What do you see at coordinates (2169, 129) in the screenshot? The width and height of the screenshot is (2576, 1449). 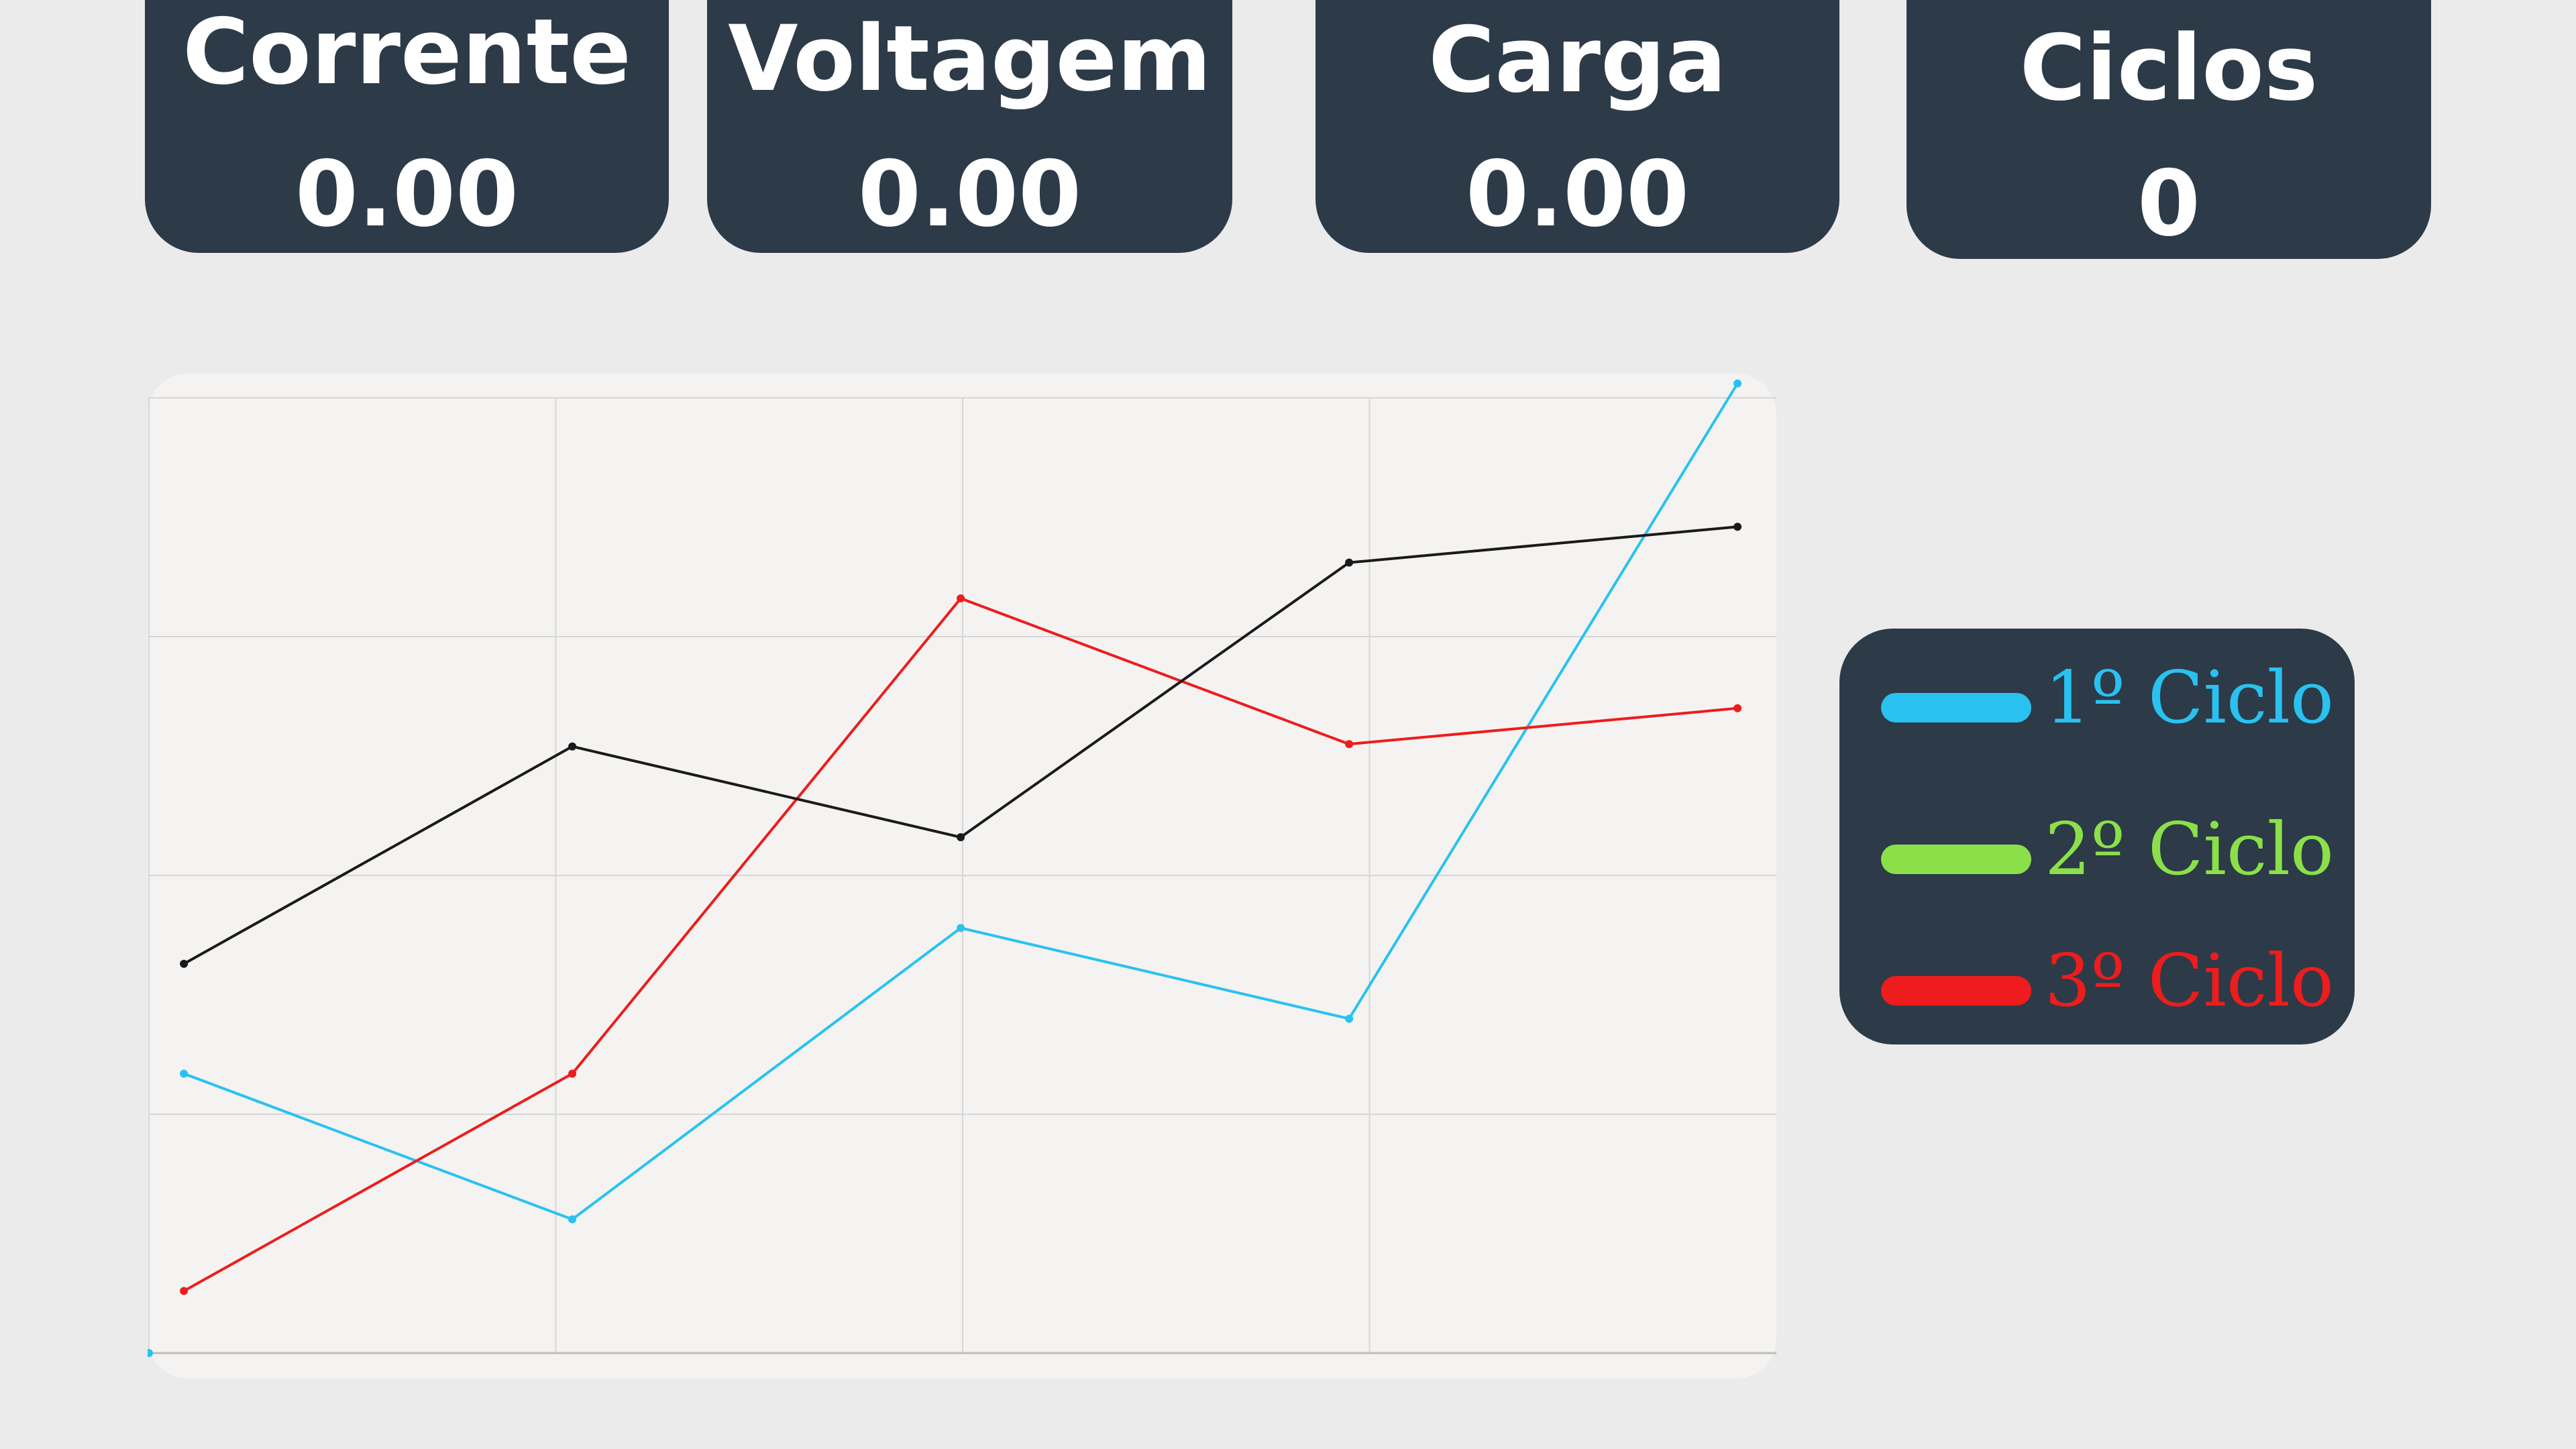 I see `ciclos-card: Ciclos 0` at bounding box center [2169, 129].